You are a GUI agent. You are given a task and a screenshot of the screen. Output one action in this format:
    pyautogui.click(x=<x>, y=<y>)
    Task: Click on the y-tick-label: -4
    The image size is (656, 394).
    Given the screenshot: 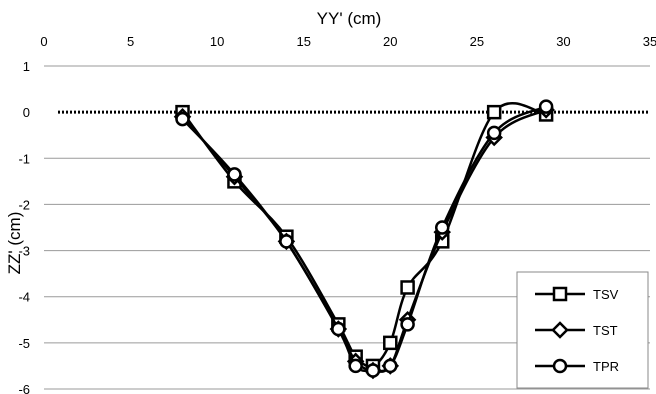 What is the action you would take?
    pyautogui.click(x=24, y=297)
    